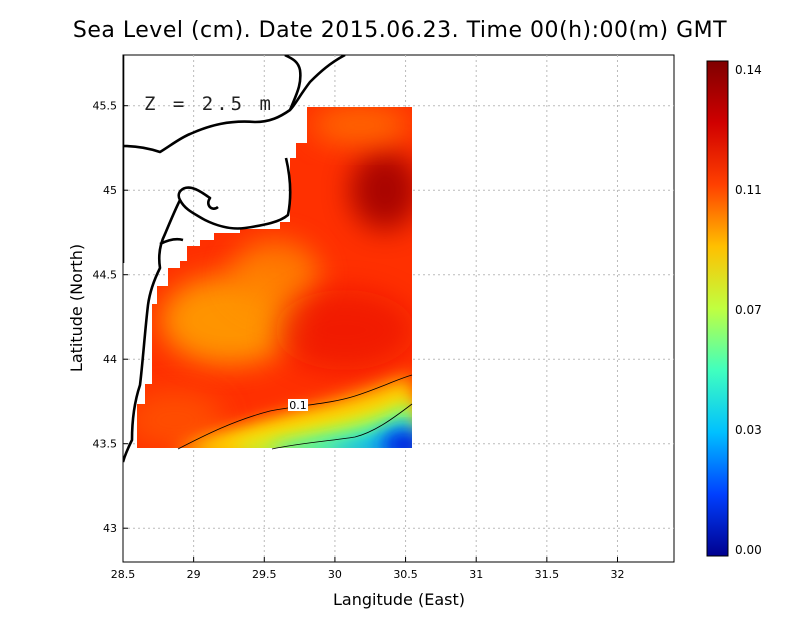 This screenshot has width=800, height=618. Describe the element at coordinates (397, 439) in the screenshot. I see `band-deepblue` at that location.